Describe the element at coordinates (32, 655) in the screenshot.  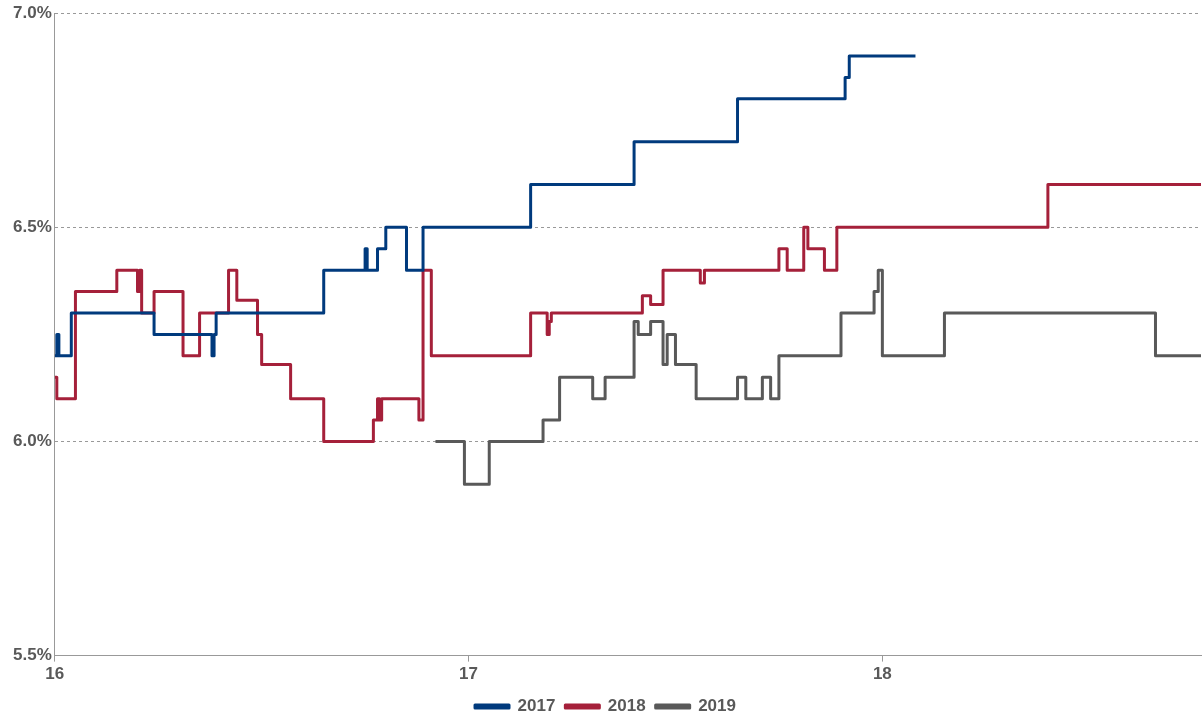
I see `y-tick-label: 5.5%` at that location.